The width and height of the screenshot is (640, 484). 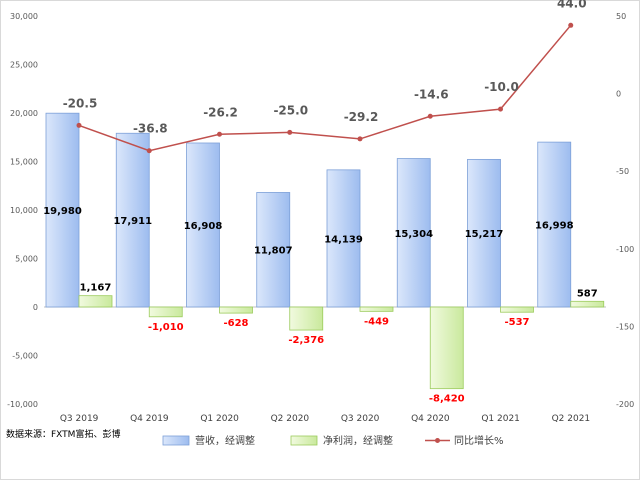 I want to click on net-profit-value-label: -449, so click(x=376, y=321).